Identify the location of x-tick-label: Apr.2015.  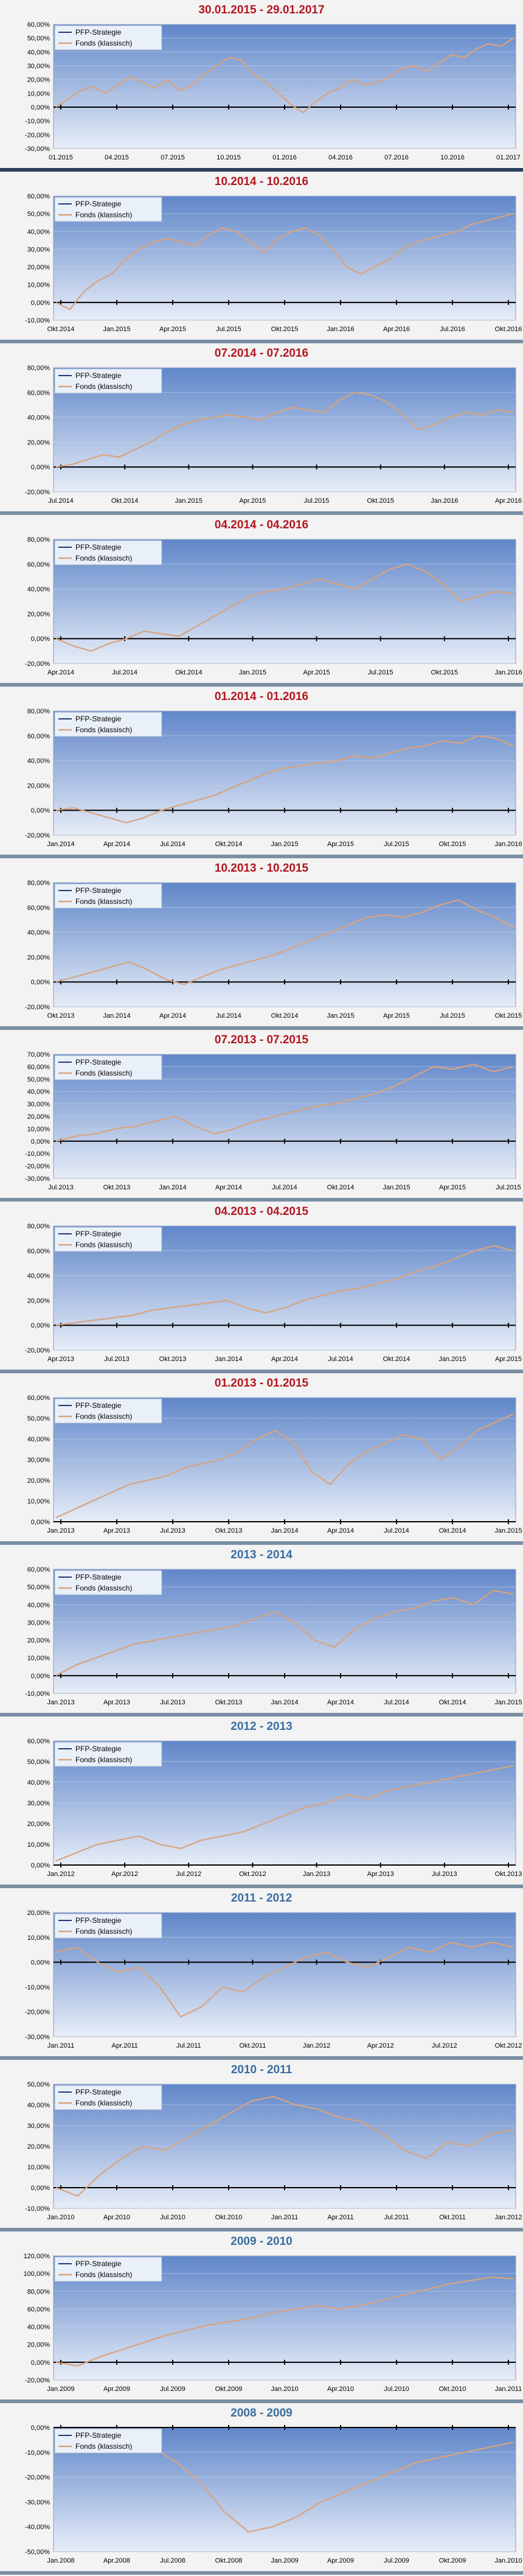
(172, 329).